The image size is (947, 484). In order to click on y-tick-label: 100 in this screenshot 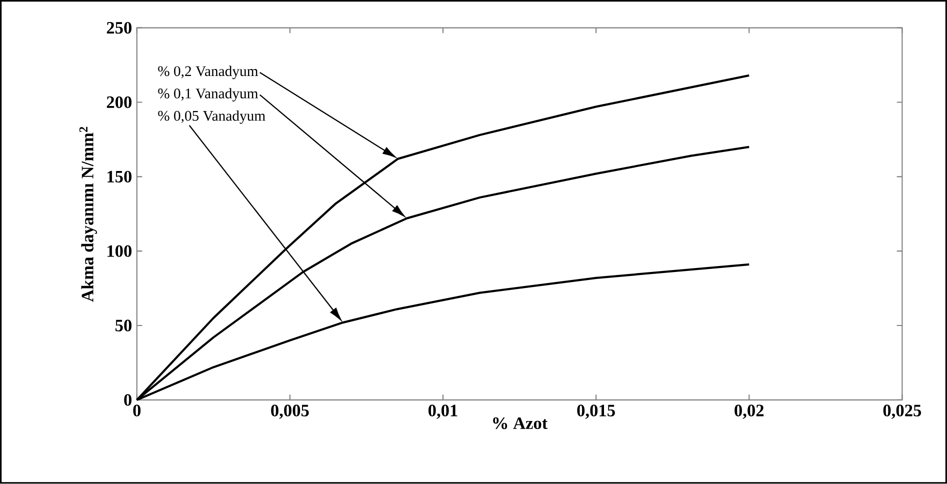, I will do `click(120, 251)`.